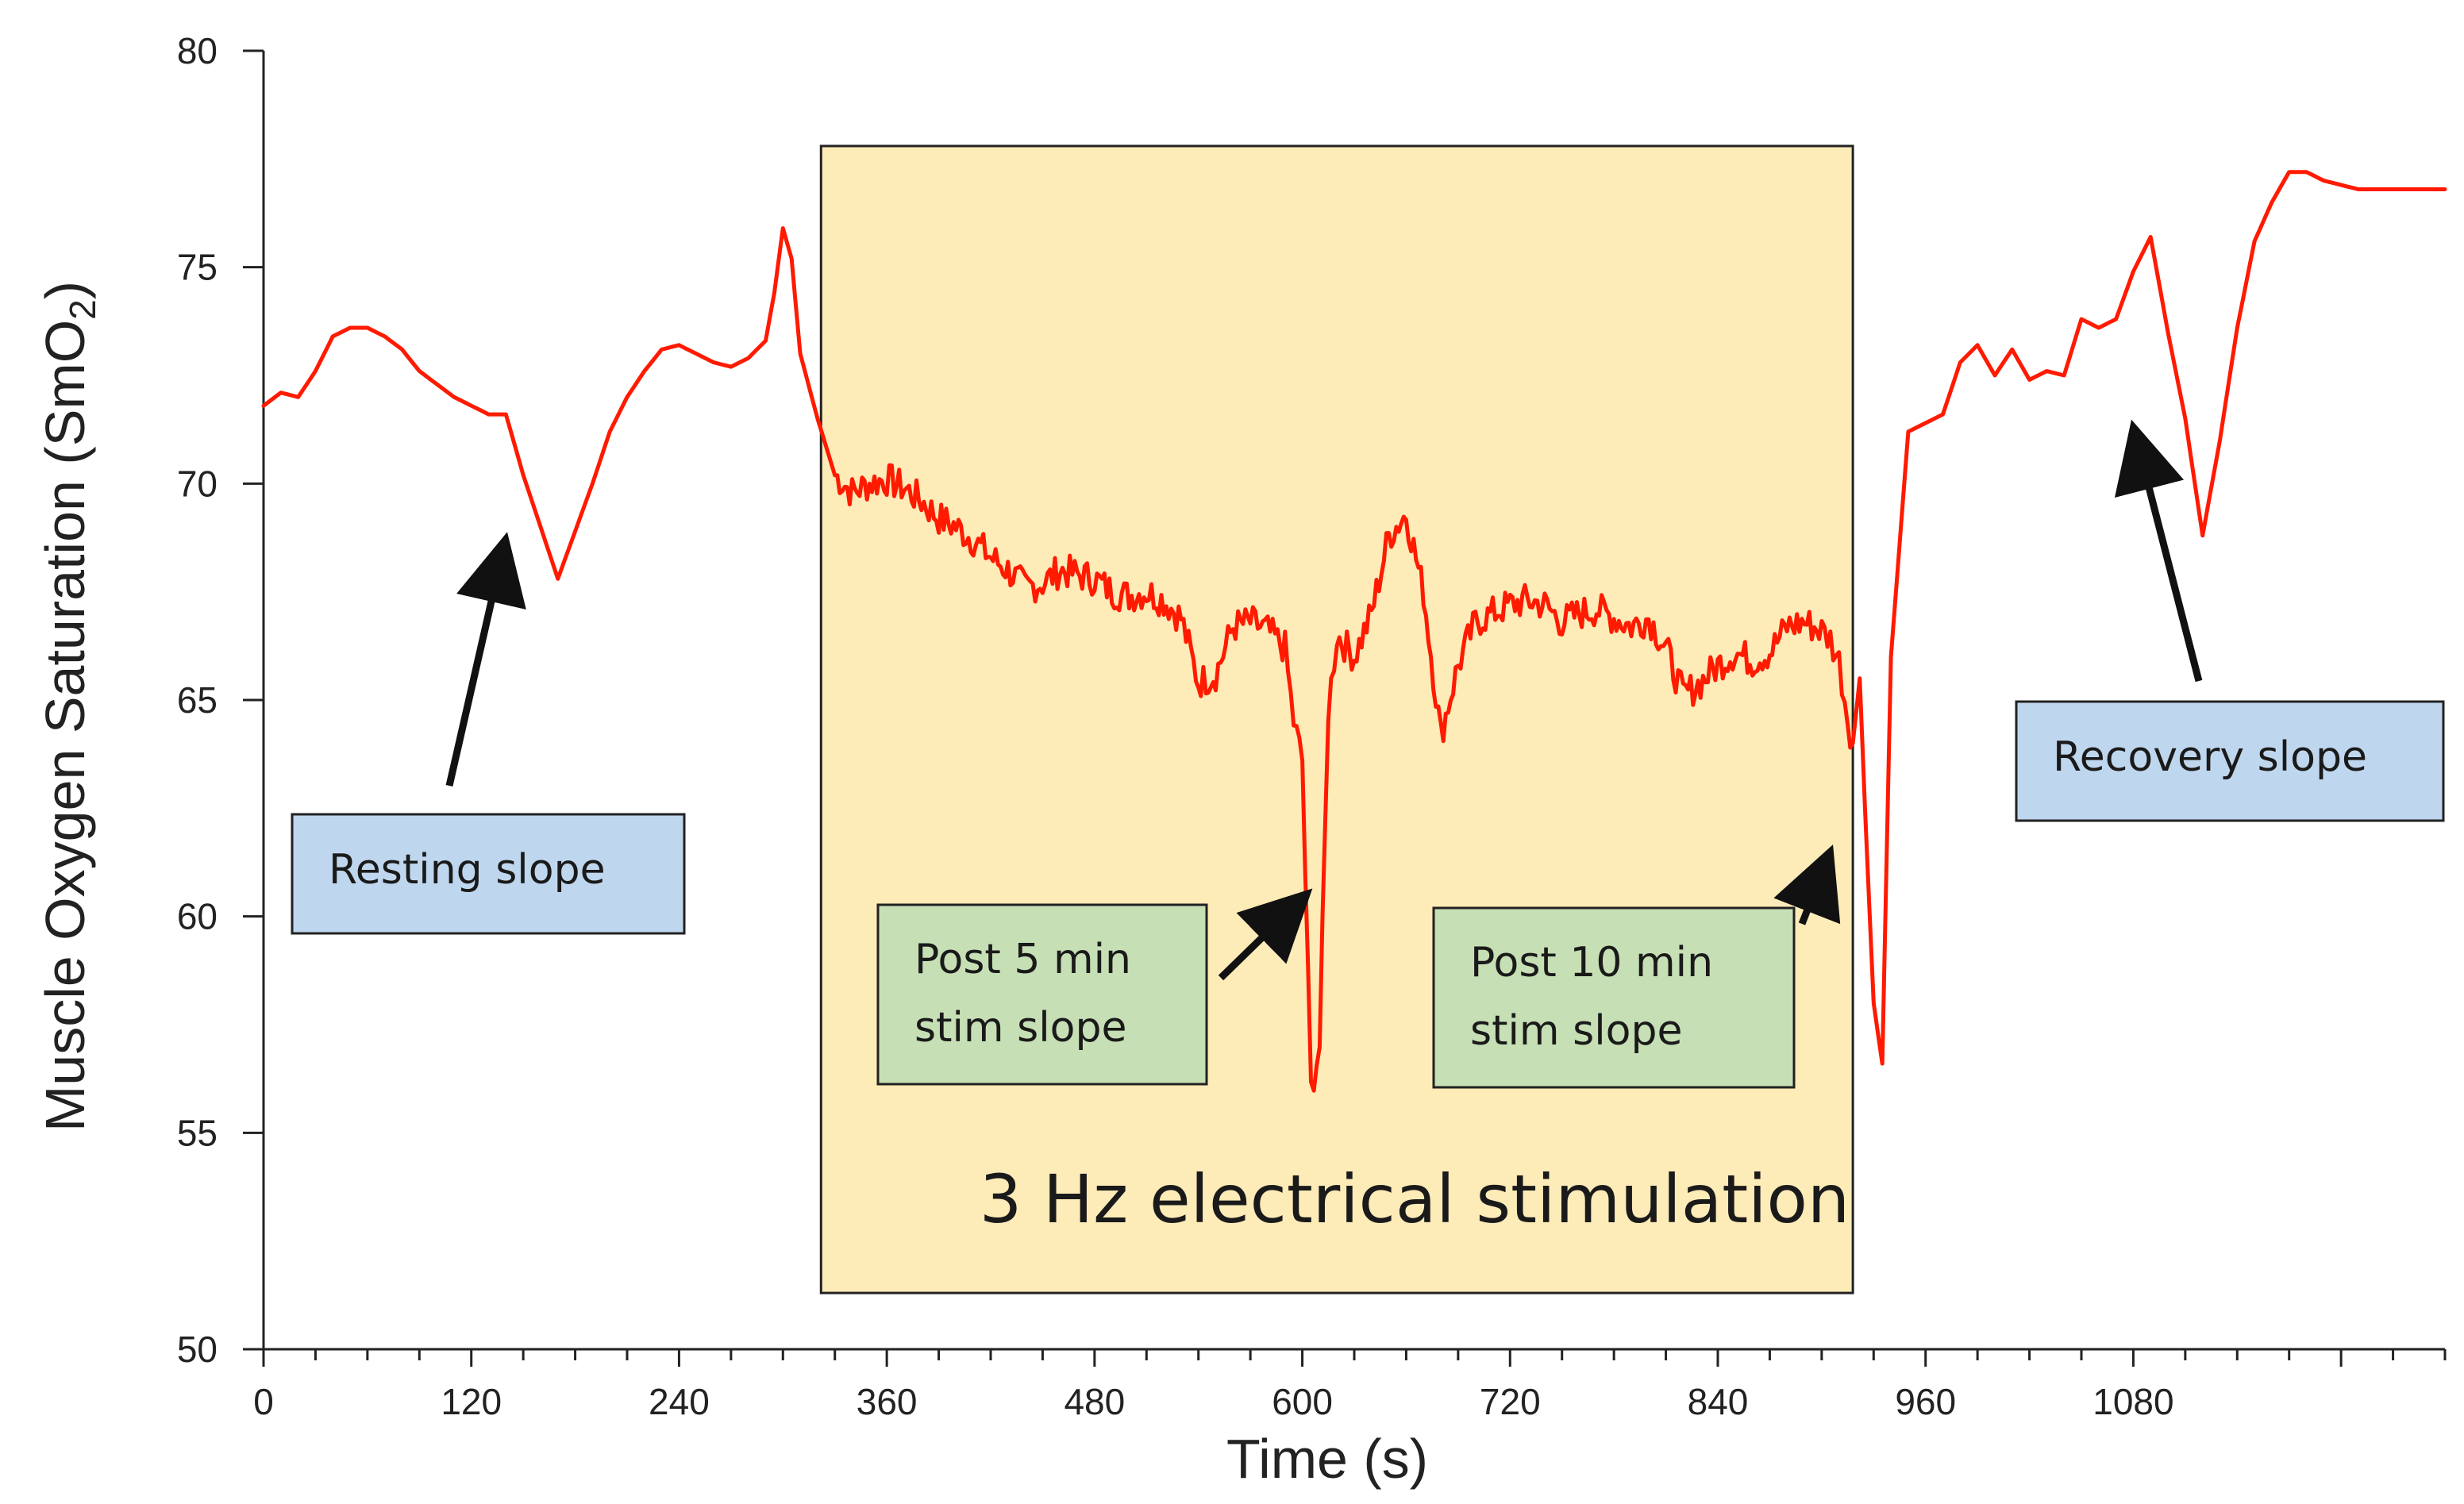  What do you see at coordinates (1020, 1028) in the screenshot?
I see `annotation-post5-text-line2: stim slope` at bounding box center [1020, 1028].